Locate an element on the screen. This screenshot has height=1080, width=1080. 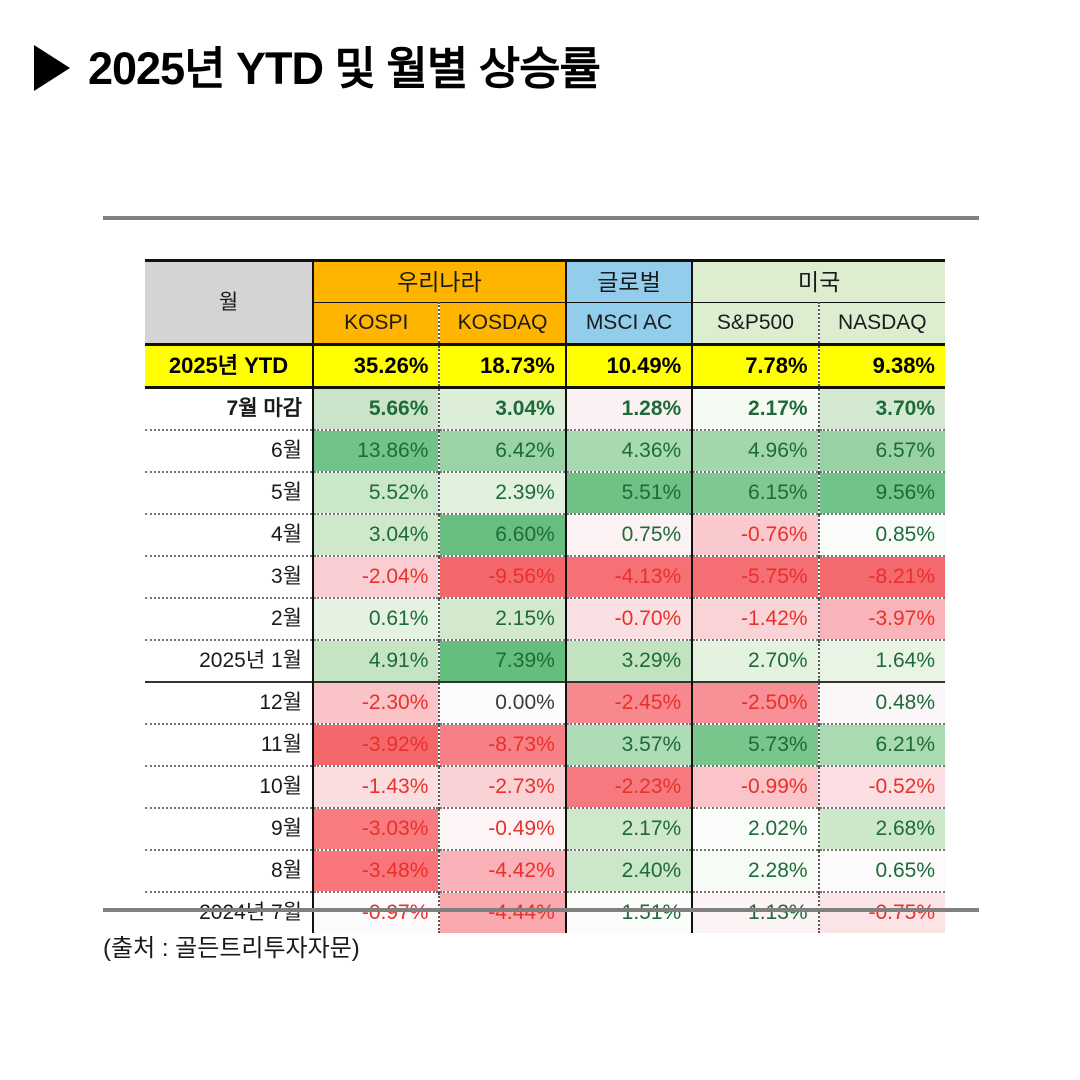
cell-s-p500: -0.76% is located at coordinates (756, 534).